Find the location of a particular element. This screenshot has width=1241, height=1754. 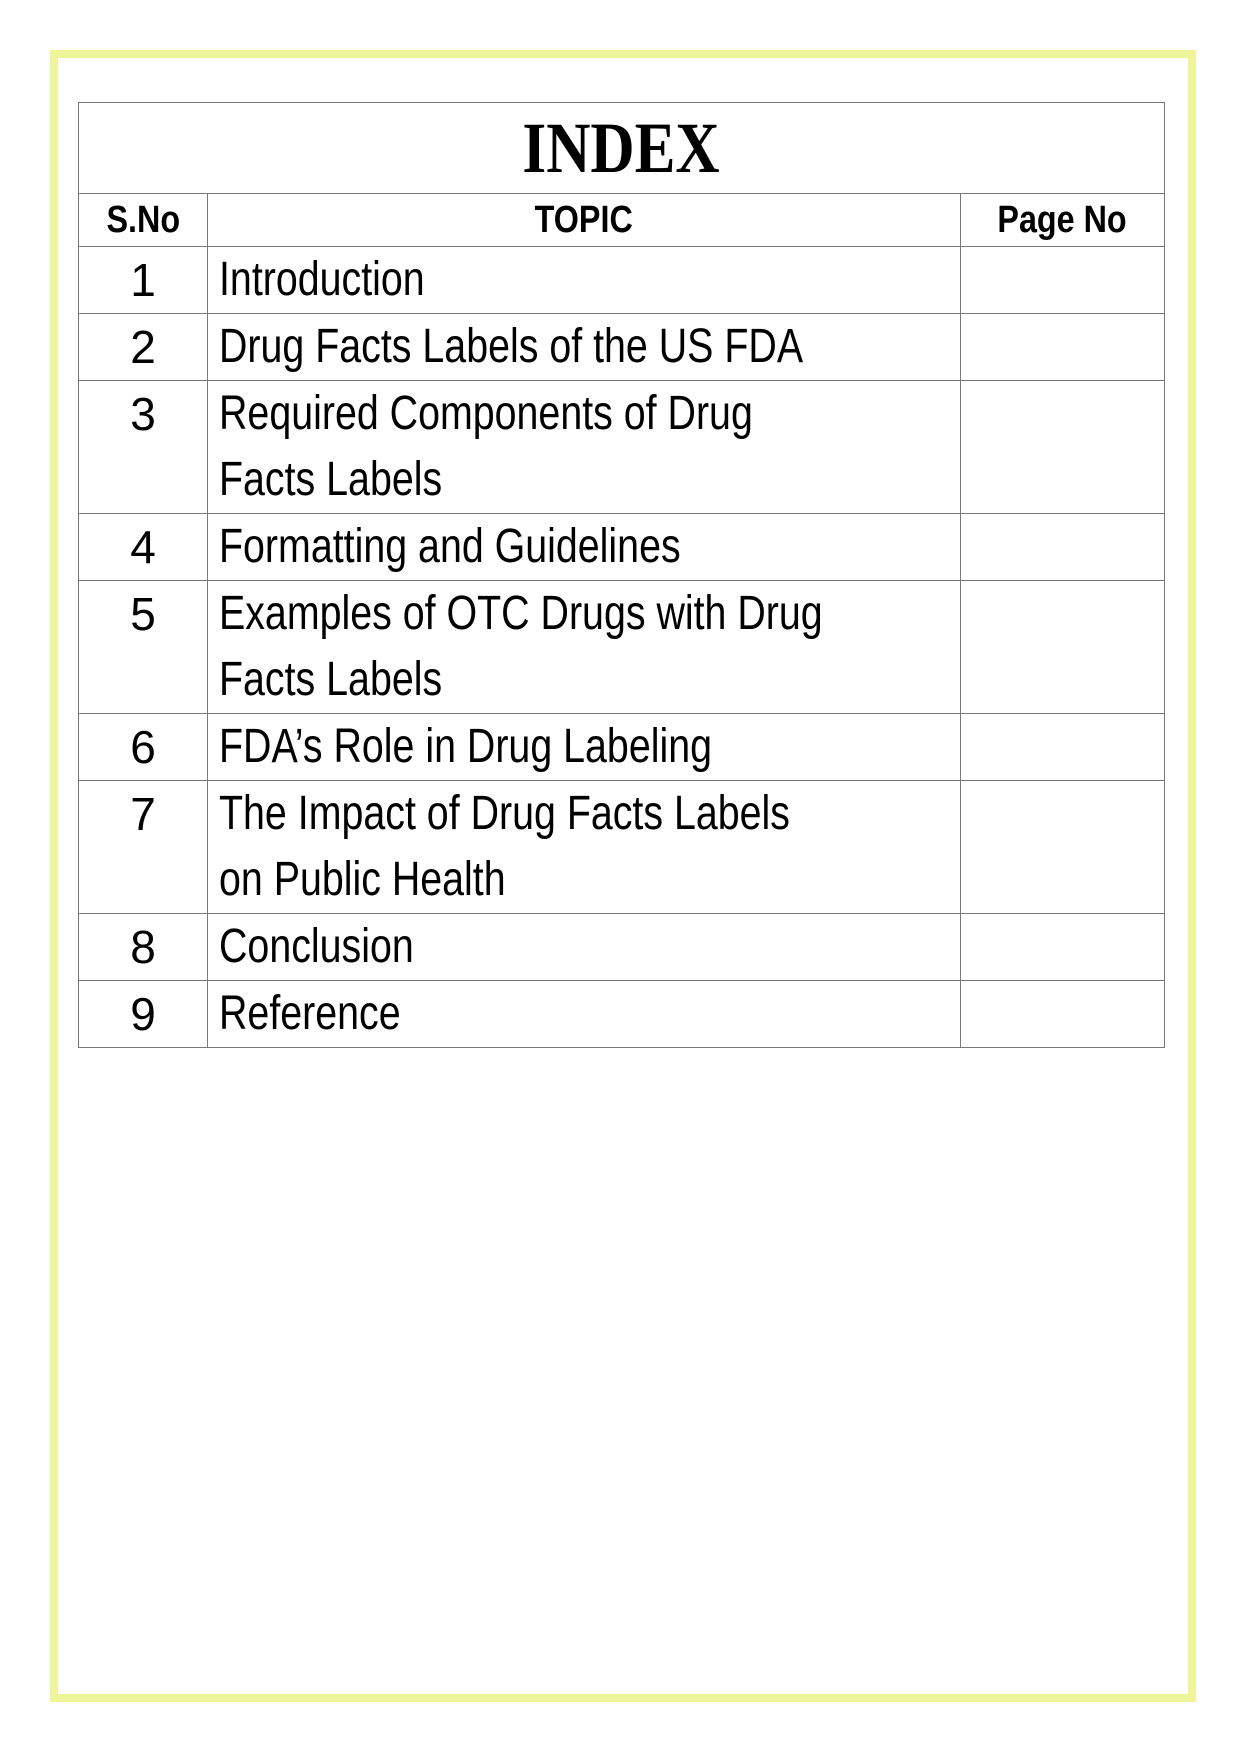

table-row: 1 Introduction is located at coordinates (621, 280).